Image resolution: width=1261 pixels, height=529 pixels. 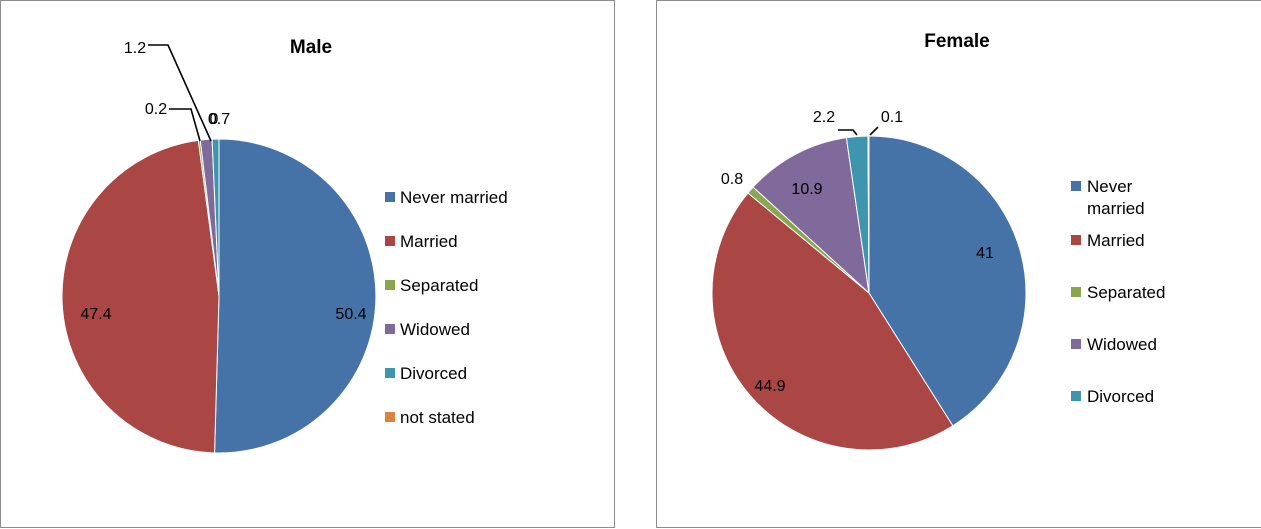 What do you see at coordinates (769, 386) in the screenshot?
I see `female-data-label-married: 44.9` at bounding box center [769, 386].